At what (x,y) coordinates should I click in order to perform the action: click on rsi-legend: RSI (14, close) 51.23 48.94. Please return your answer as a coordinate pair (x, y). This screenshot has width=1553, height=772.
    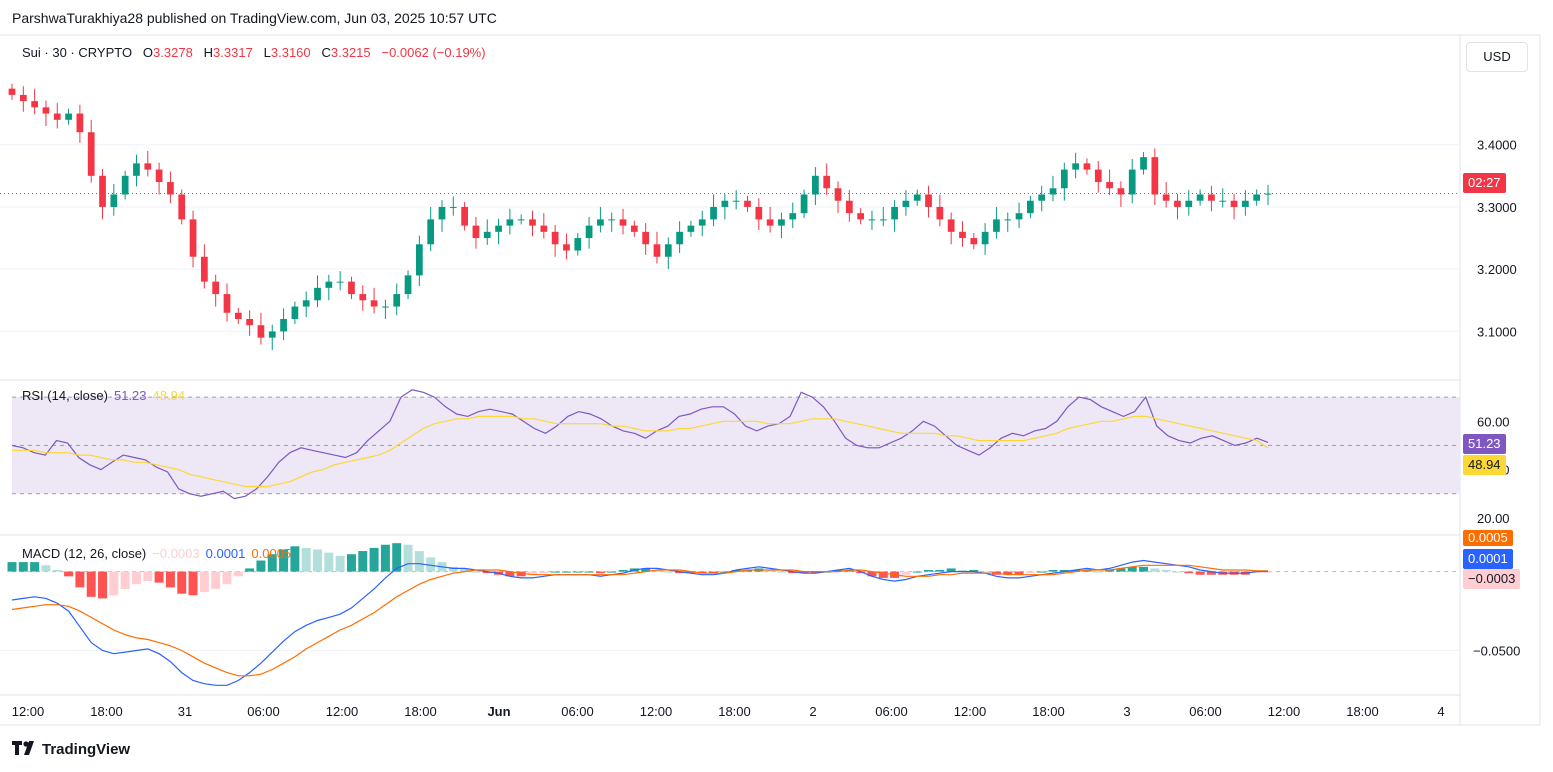
    Looking at the image, I should click on (106, 395).